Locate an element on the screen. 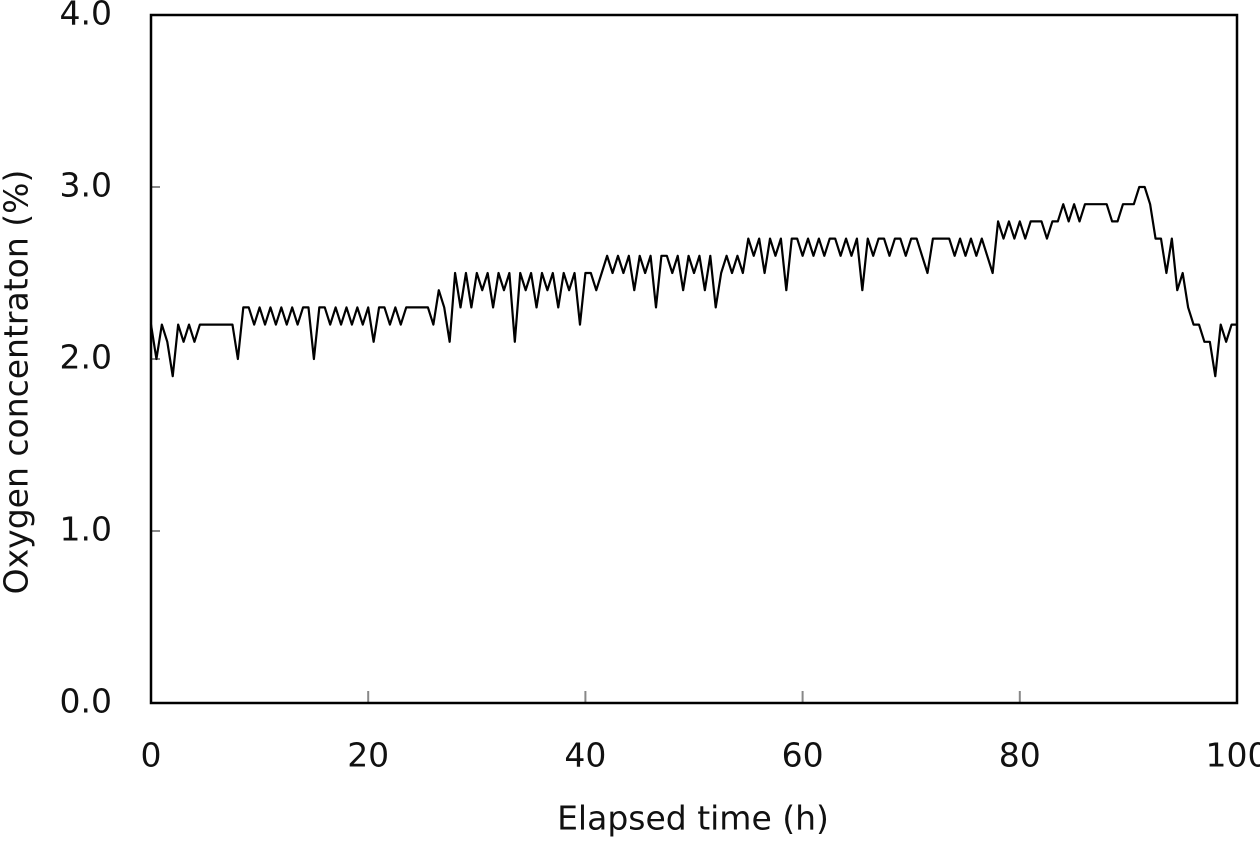  y-tick-label: 3.0 is located at coordinates (86, 185).